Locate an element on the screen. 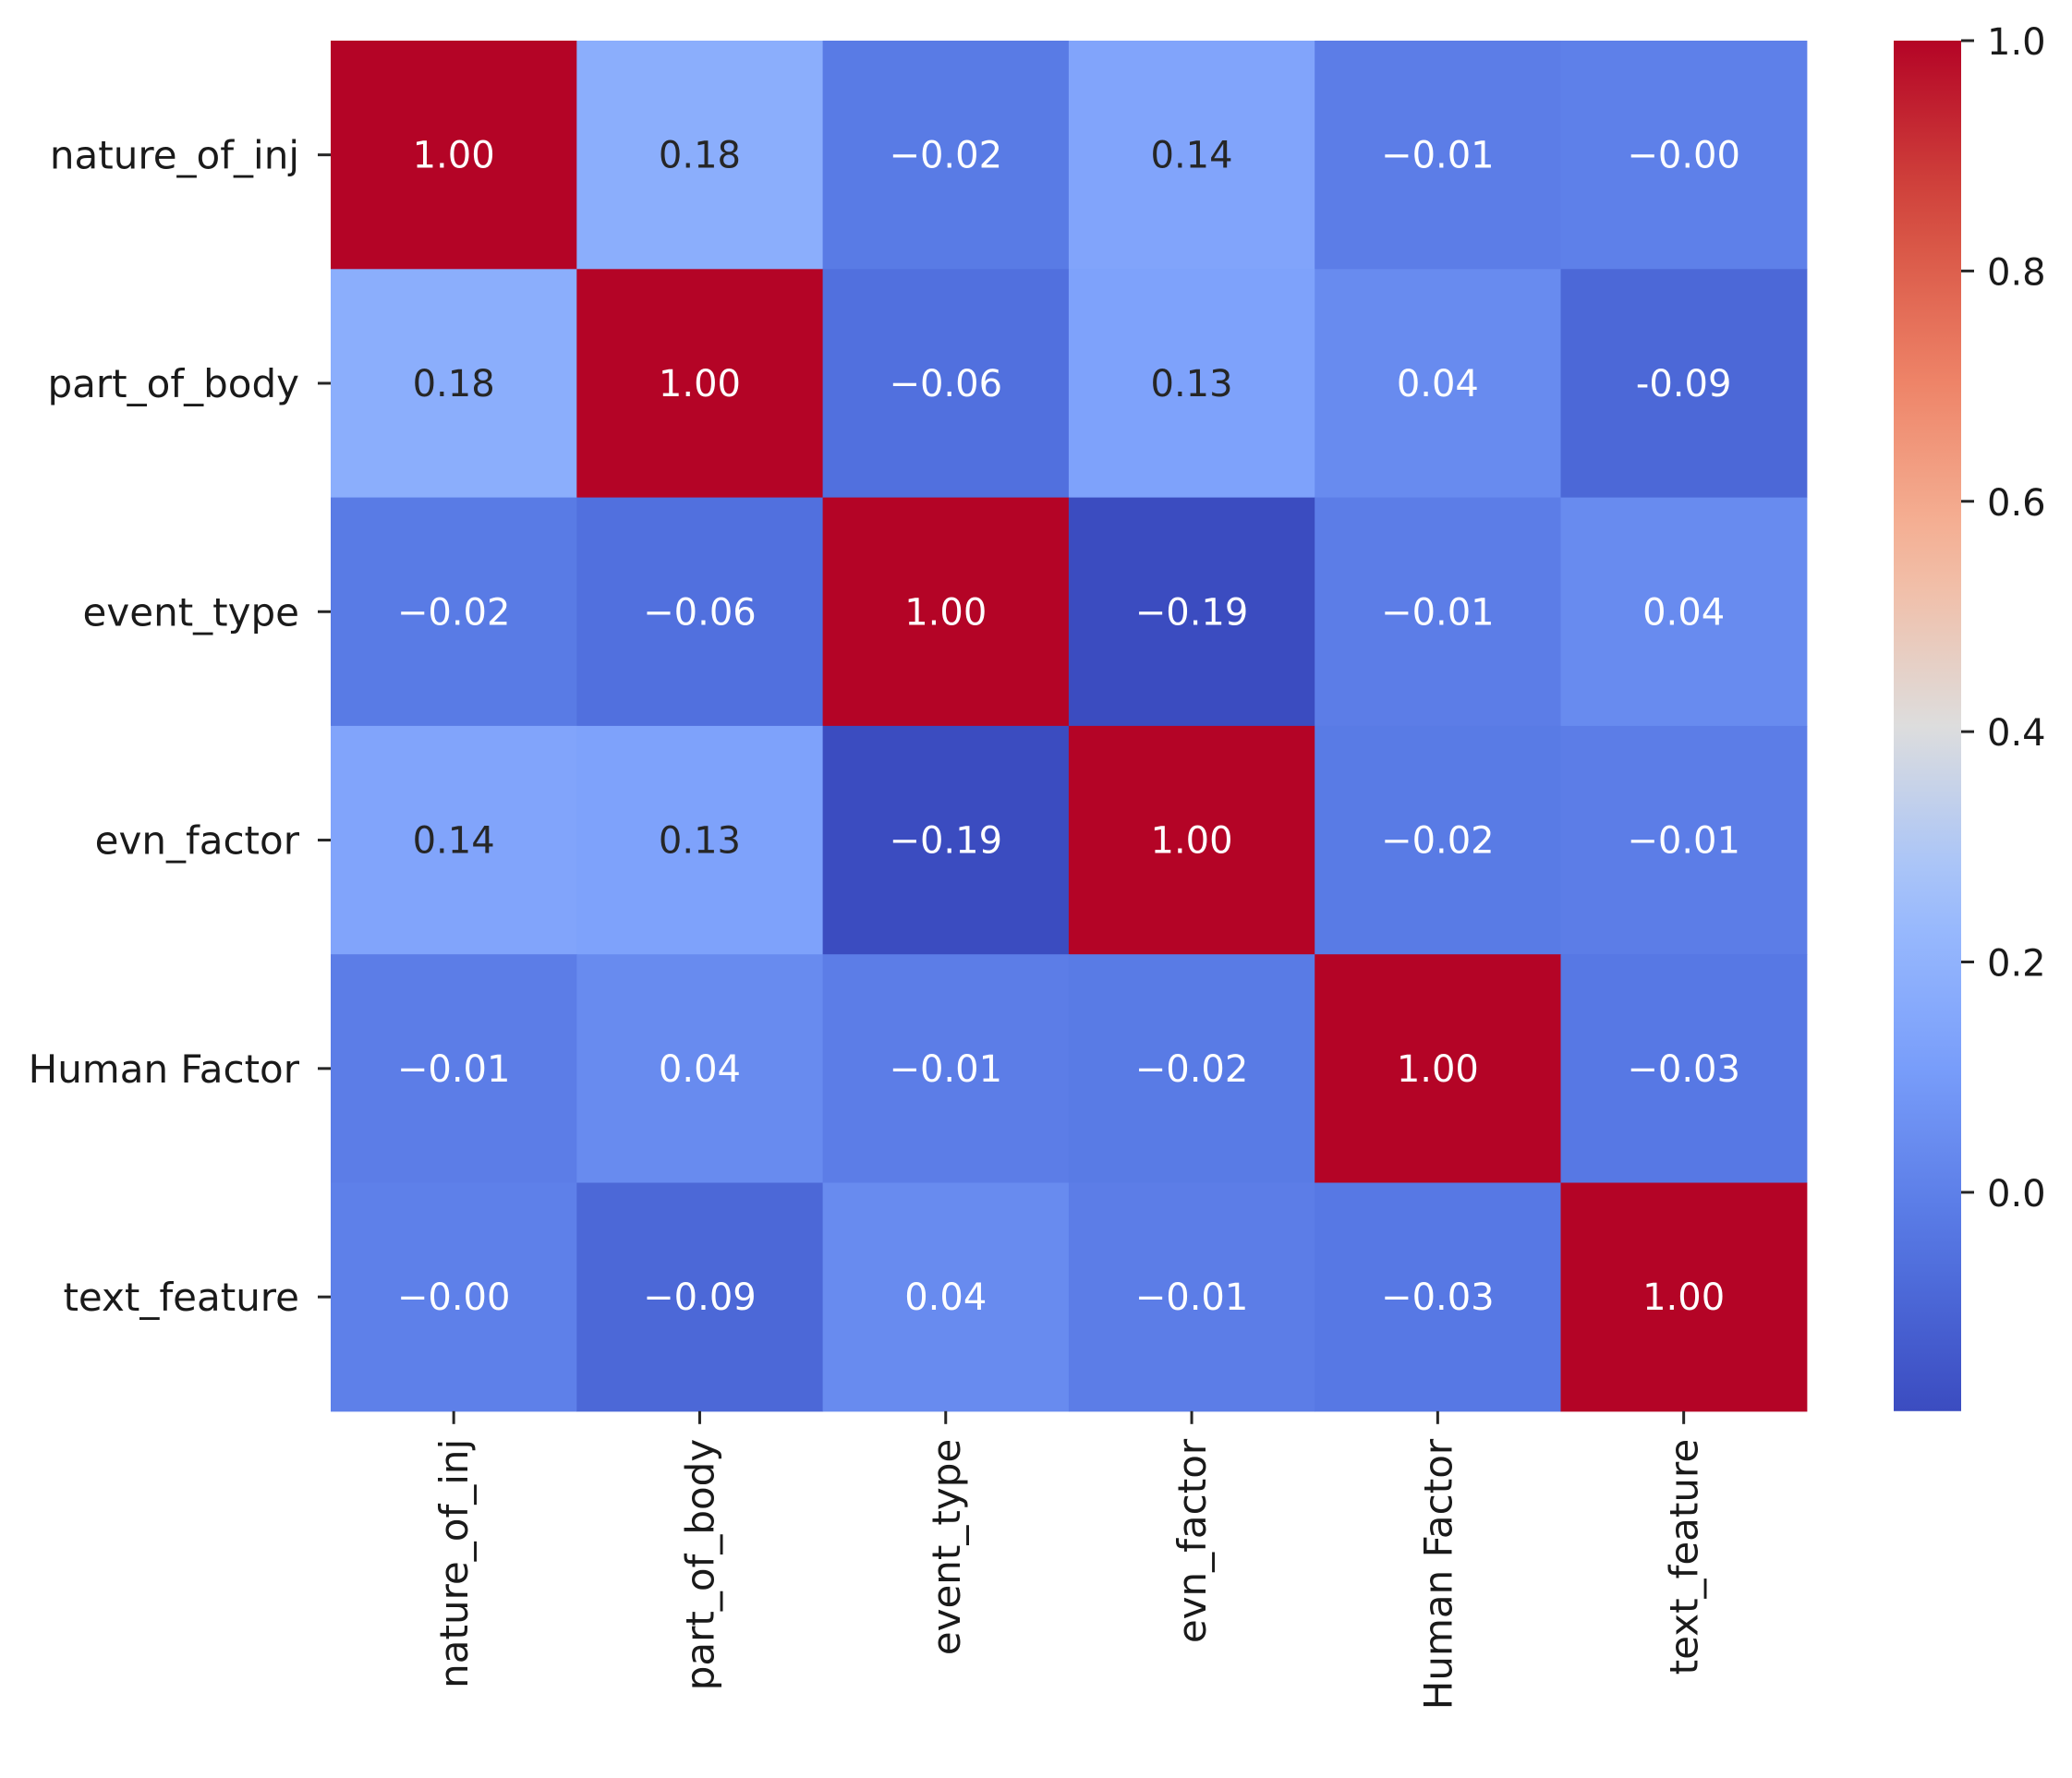 The width and height of the screenshot is (2072, 1778). x-tick-label: Human Factor is located at coordinates (1437, 1574).